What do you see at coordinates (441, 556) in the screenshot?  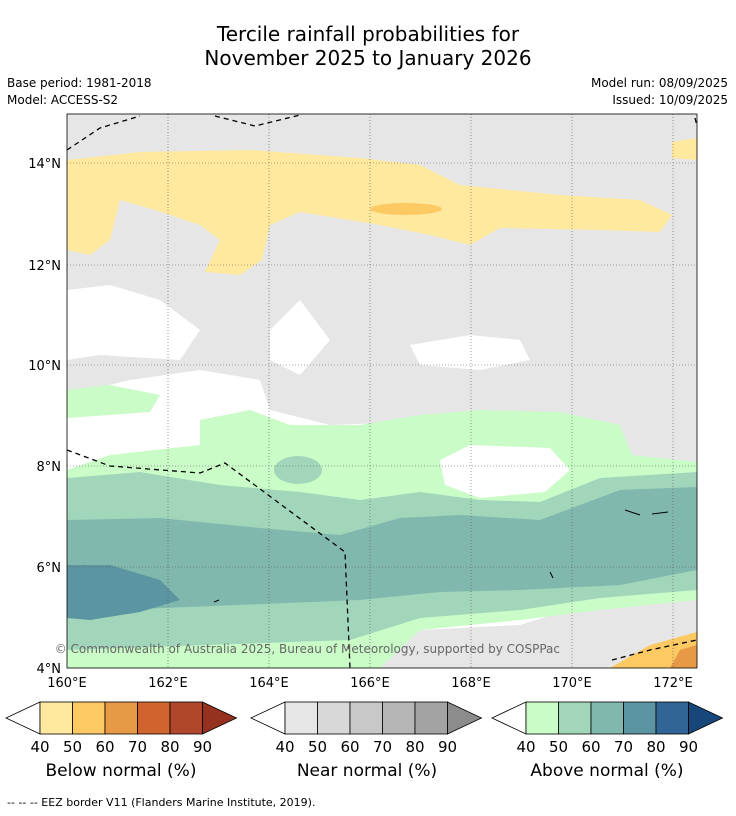 I see `islands` at bounding box center [441, 556].